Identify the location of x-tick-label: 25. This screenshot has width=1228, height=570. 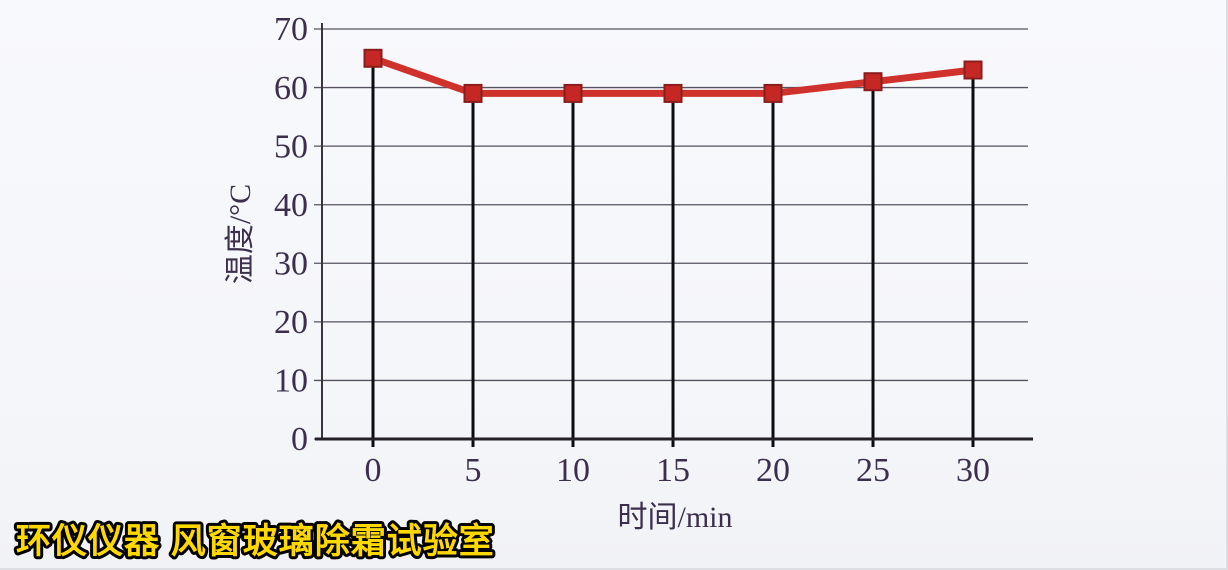
(873, 470).